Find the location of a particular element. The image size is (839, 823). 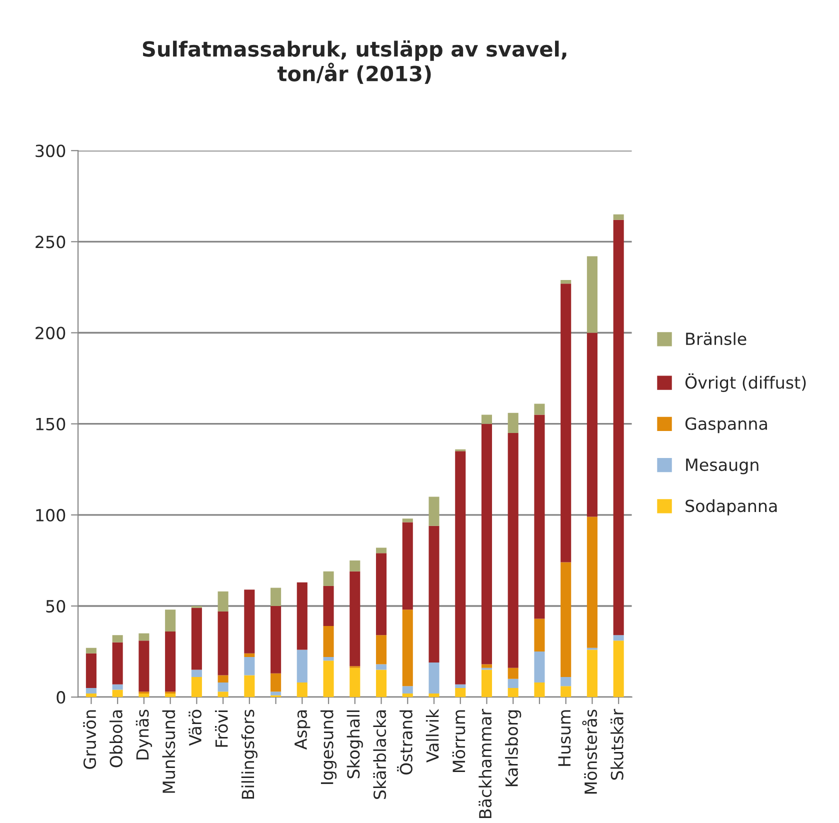

x-tick-label: Iggesund is located at coordinates (328, 747).